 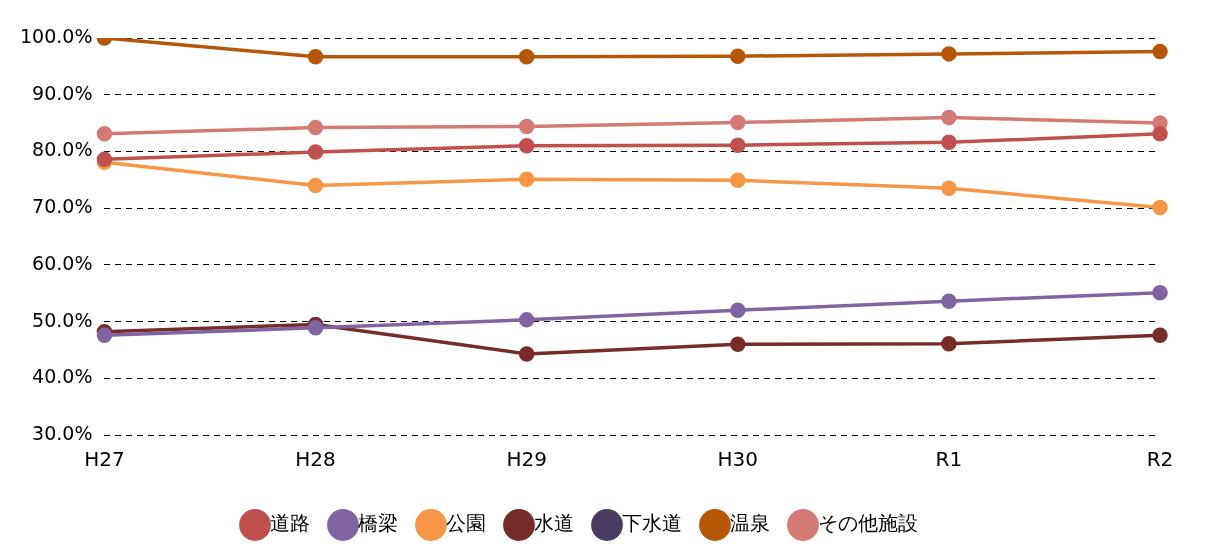 I want to click on x-tick-label: H29, so click(x=526, y=459).